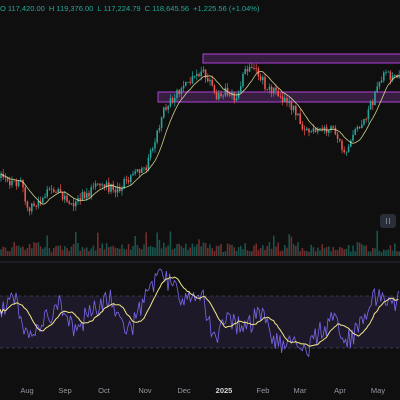  What do you see at coordinates (51, 8) in the screenshot?
I see `high-label: H` at bounding box center [51, 8].